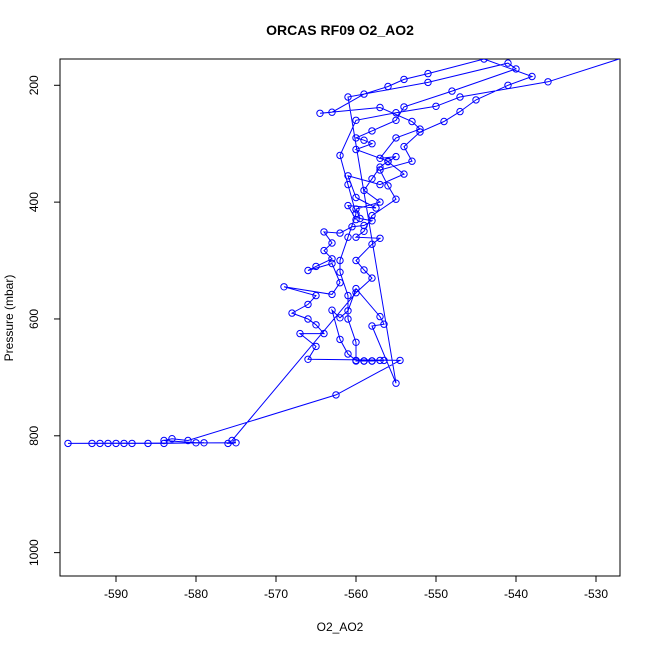 The width and height of the screenshot is (650, 650). I want to click on x-tick-label: -550, so click(436, 594).